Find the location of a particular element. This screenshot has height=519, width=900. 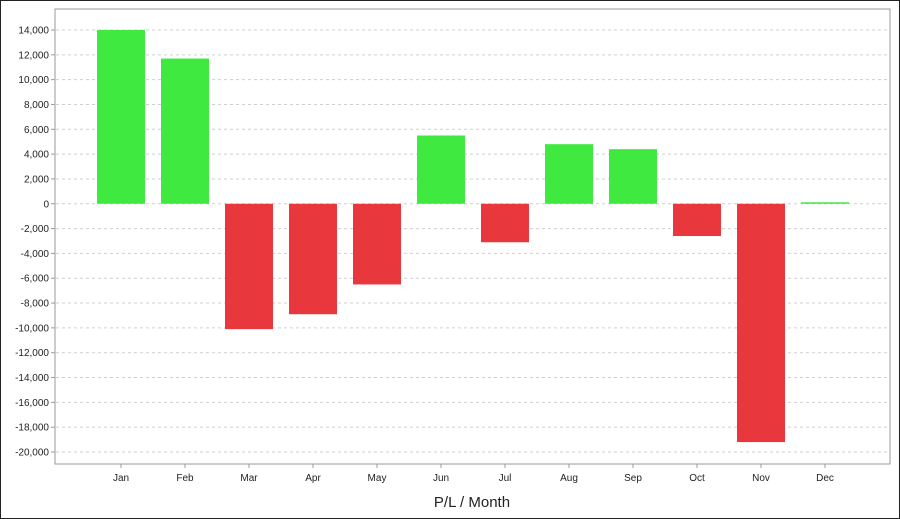

bar-dec is located at coordinates (825, 203).